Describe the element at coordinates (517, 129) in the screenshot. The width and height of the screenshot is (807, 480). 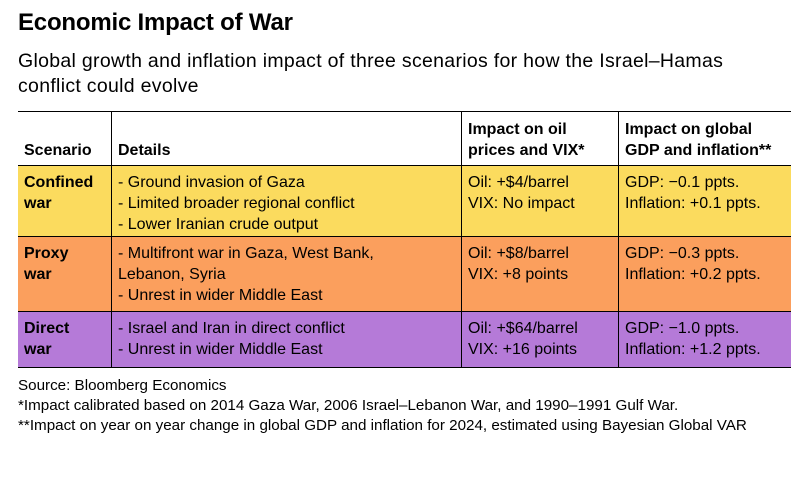
I see `header-oil-line1: Impact on oil` at that location.